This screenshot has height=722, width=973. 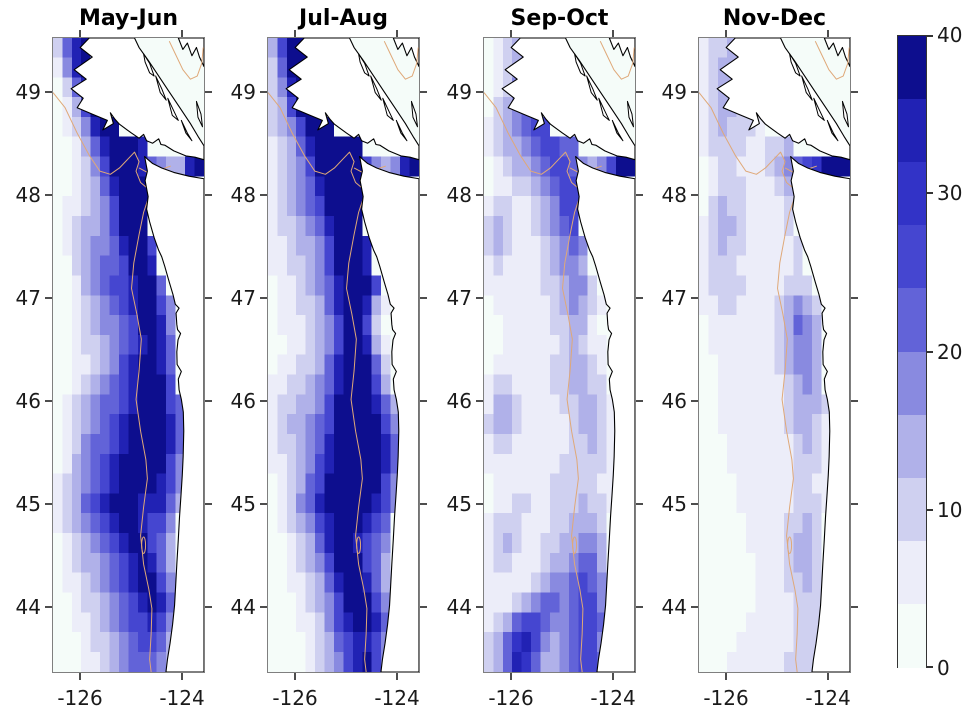 What do you see at coordinates (950, 509) in the screenshot?
I see `colorbar-tick-label: 10` at bounding box center [950, 509].